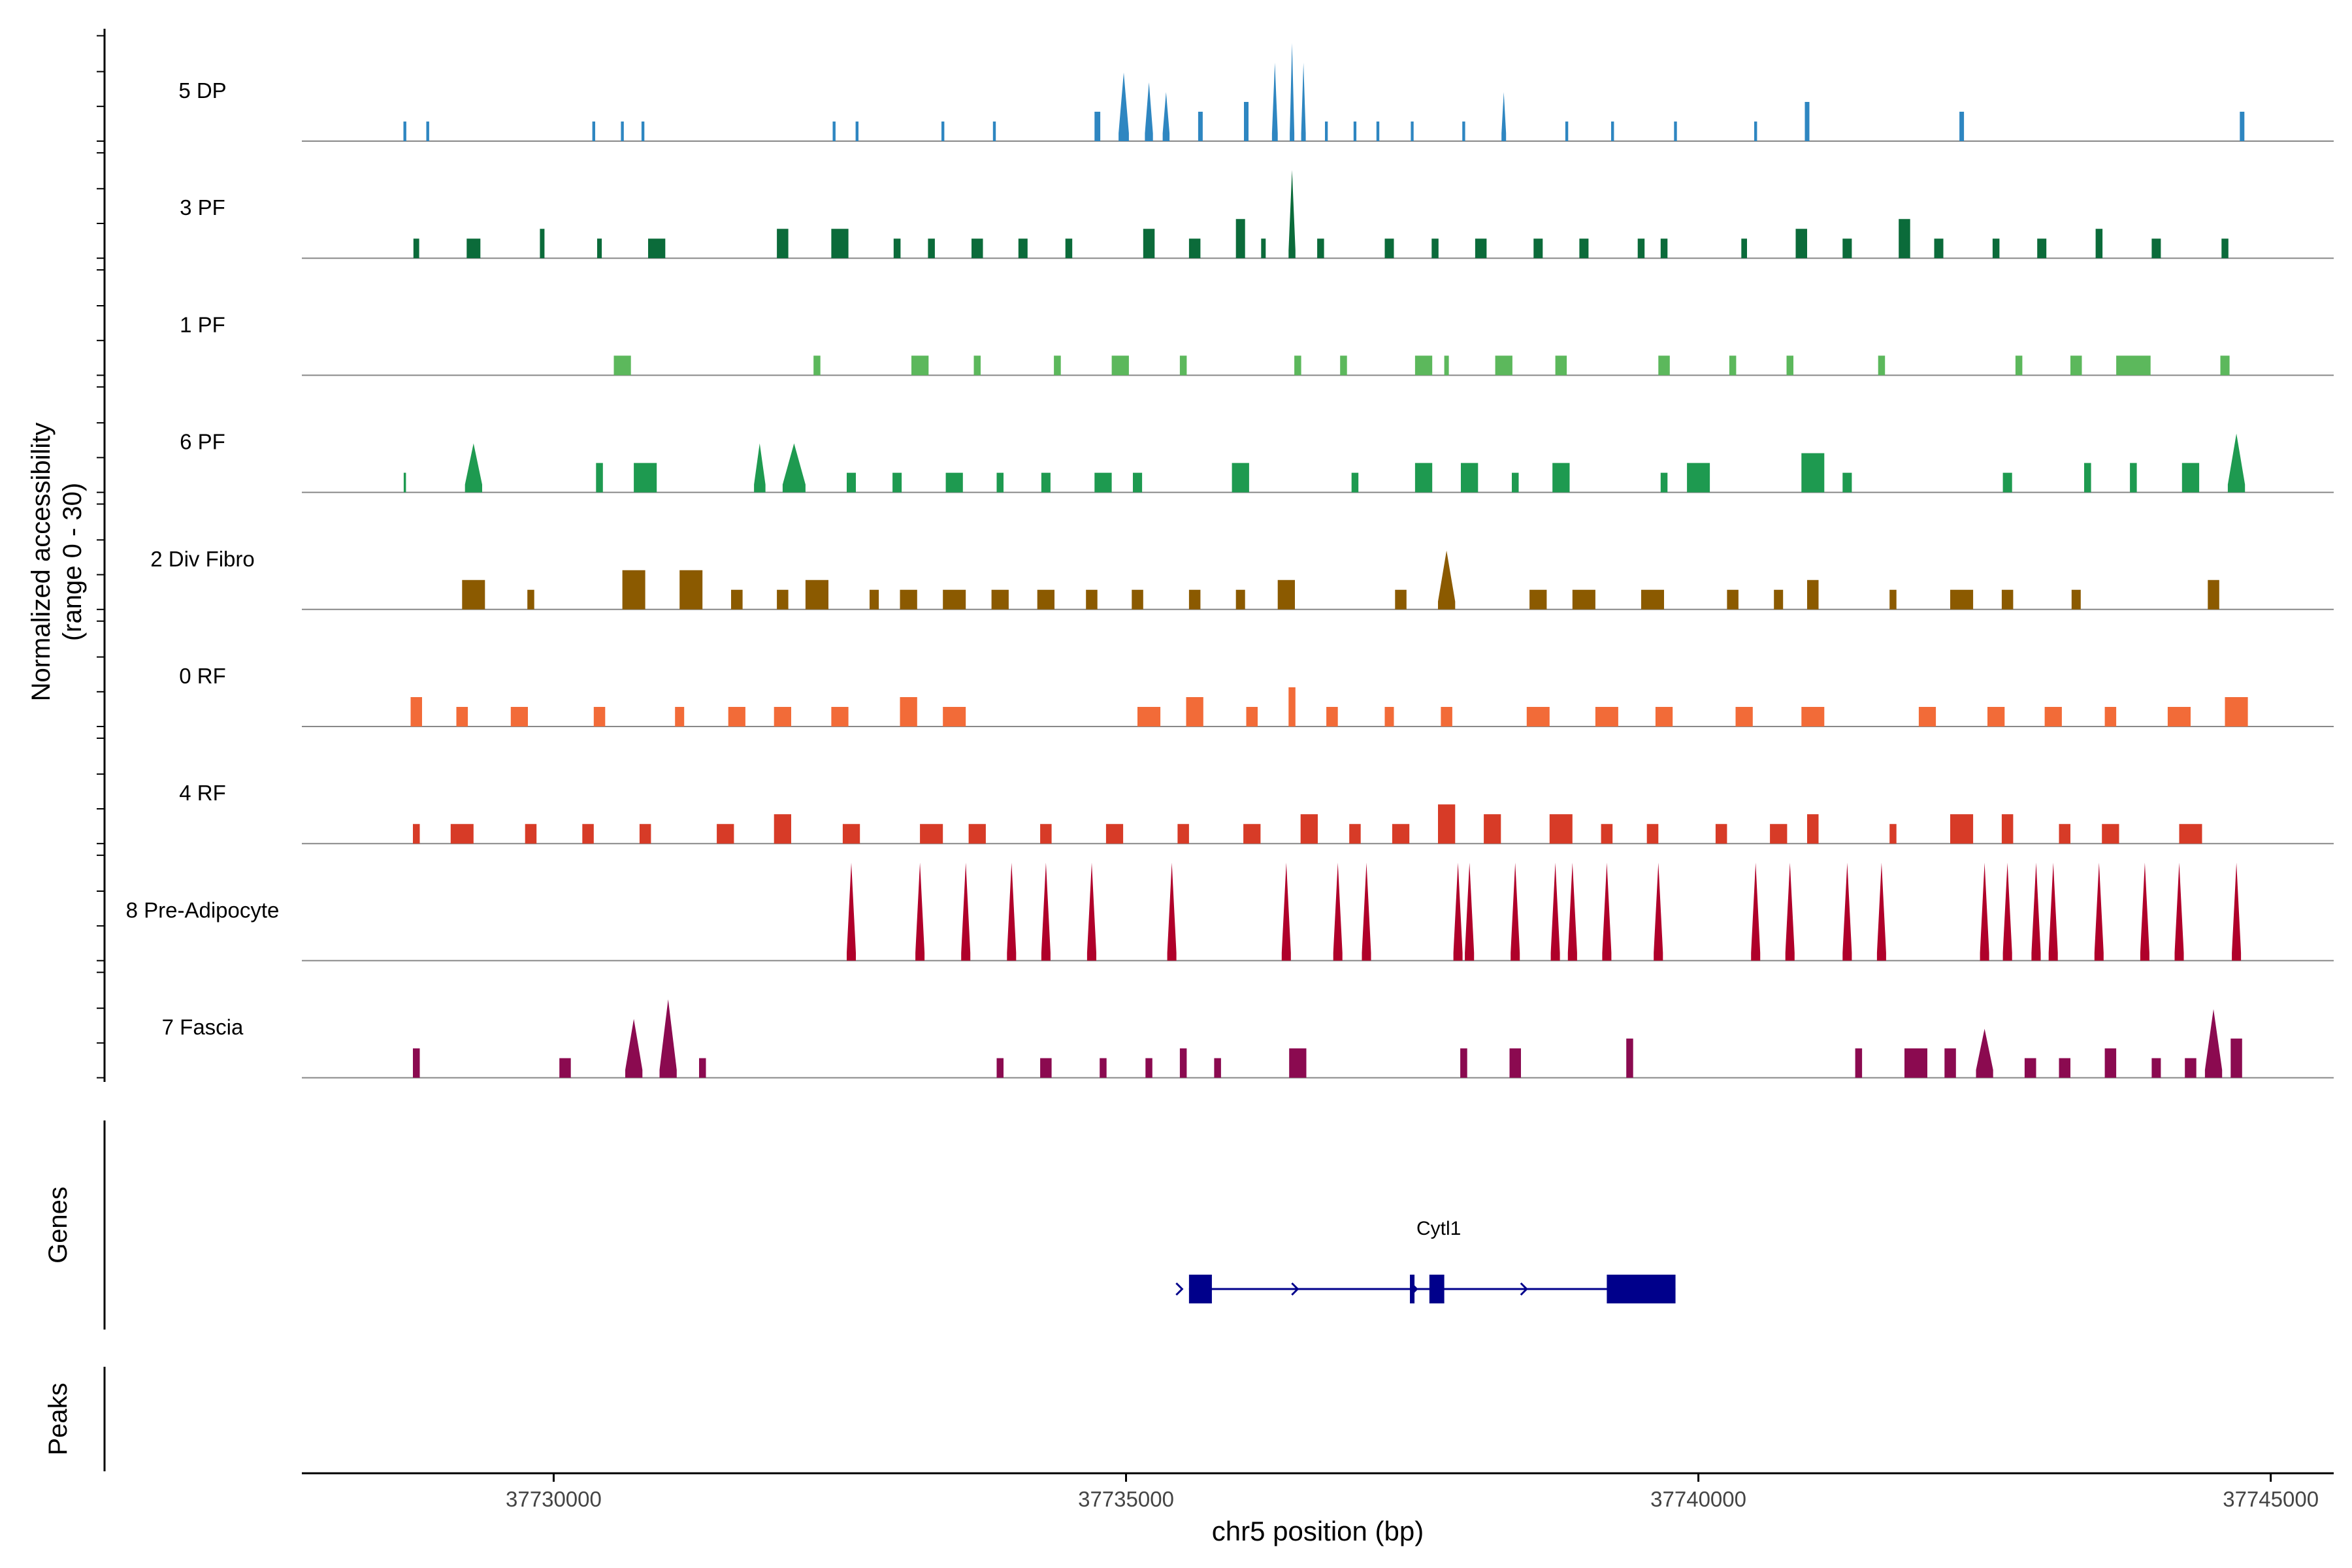  Describe the element at coordinates (1242, 578) in the screenshot. I see `track-2-div-fibro: 2 Div Fibro` at that location.